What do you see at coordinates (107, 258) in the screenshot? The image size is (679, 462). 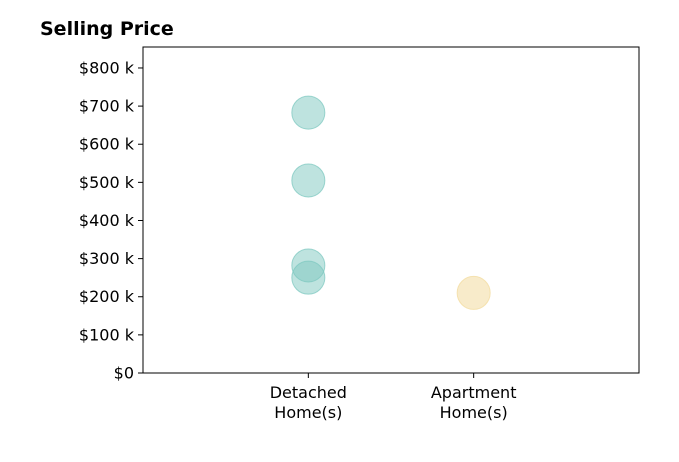 I see `y-tick-label: $300 k` at bounding box center [107, 258].